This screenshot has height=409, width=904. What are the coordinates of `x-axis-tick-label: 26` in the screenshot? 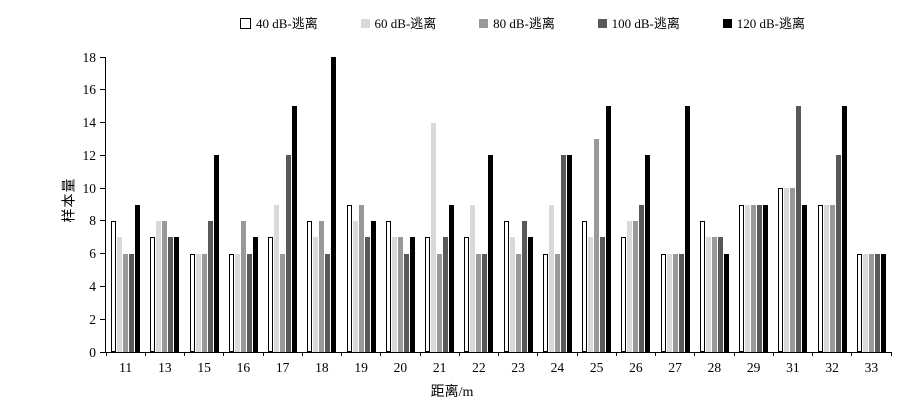 It's located at (636, 367).